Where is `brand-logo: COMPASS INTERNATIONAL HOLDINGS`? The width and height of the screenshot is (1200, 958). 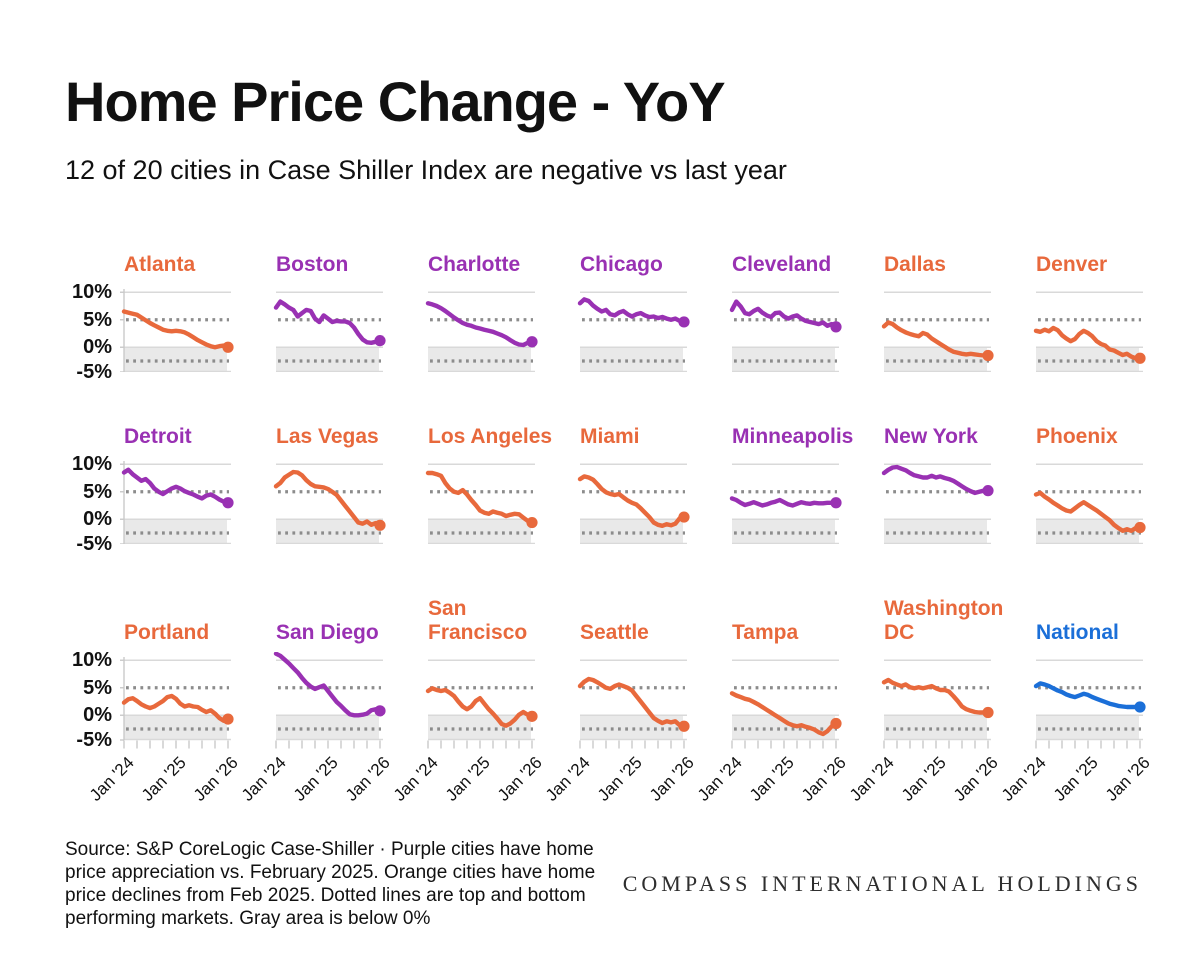 brand-logo: COMPASS INTERNATIONAL HOLDINGS is located at coordinates (882, 883).